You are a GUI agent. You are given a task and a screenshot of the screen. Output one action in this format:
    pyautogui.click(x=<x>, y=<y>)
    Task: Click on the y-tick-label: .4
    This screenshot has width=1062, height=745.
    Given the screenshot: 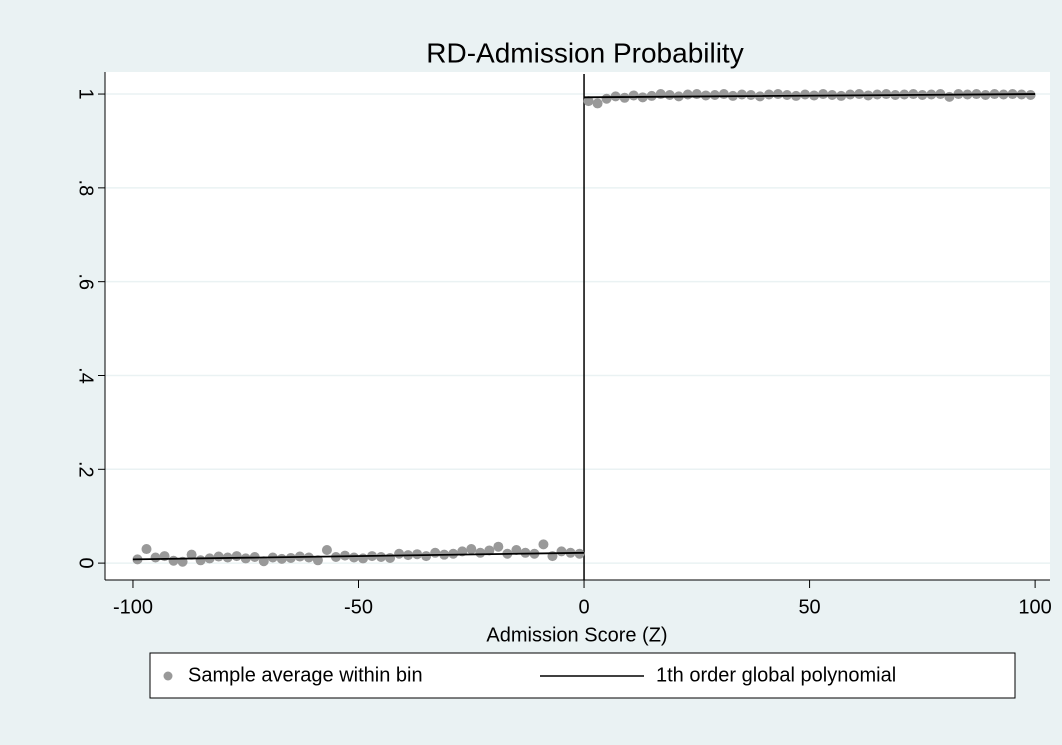 What is the action you would take?
    pyautogui.click(x=86, y=375)
    